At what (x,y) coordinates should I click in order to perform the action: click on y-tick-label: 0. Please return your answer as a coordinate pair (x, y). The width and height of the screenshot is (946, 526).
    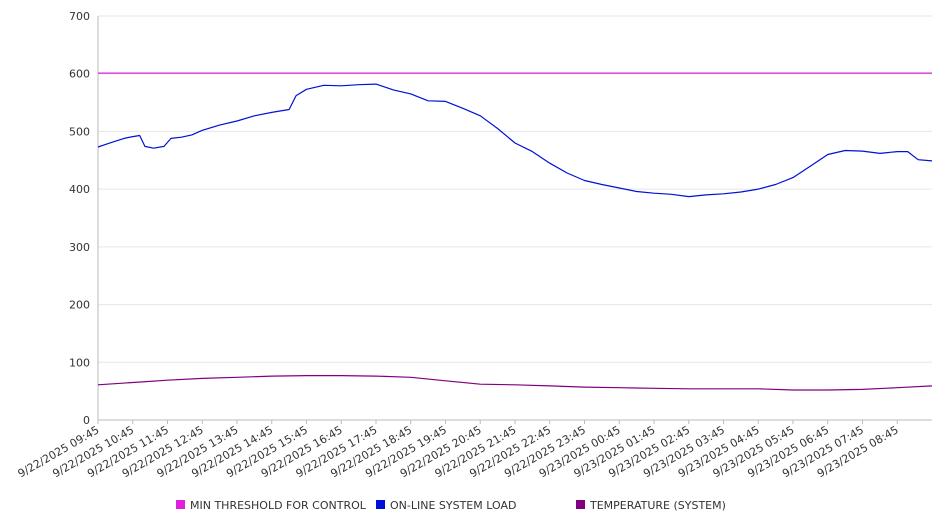
    Looking at the image, I should click on (86, 420).